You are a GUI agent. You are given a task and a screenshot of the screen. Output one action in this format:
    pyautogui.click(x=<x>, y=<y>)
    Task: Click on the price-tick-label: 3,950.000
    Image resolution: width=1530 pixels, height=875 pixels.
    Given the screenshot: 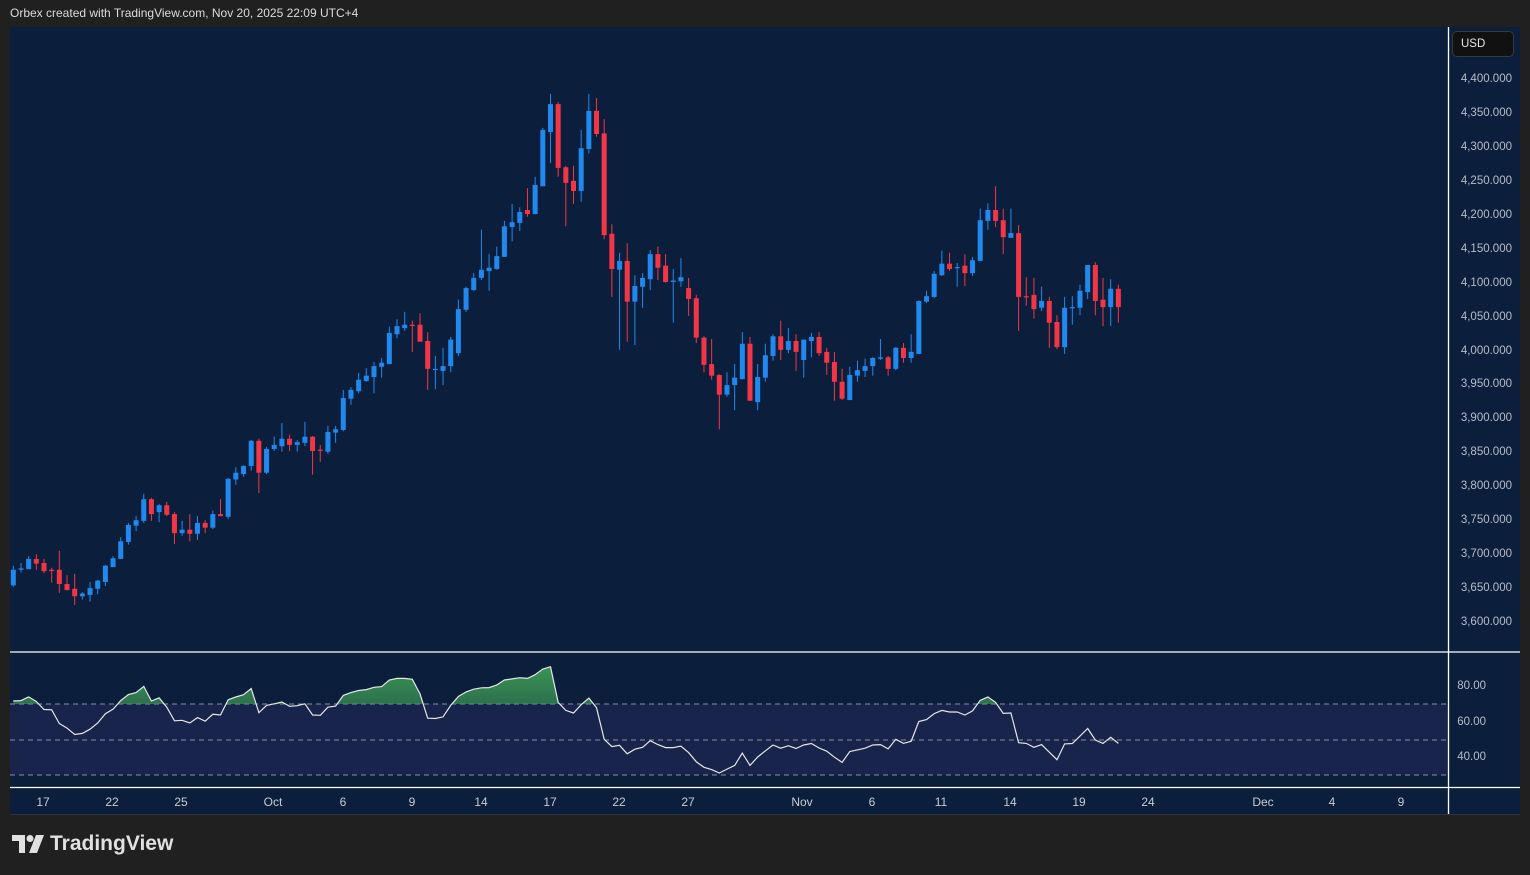 What is the action you would take?
    pyautogui.click(x=1486, y=384)
    